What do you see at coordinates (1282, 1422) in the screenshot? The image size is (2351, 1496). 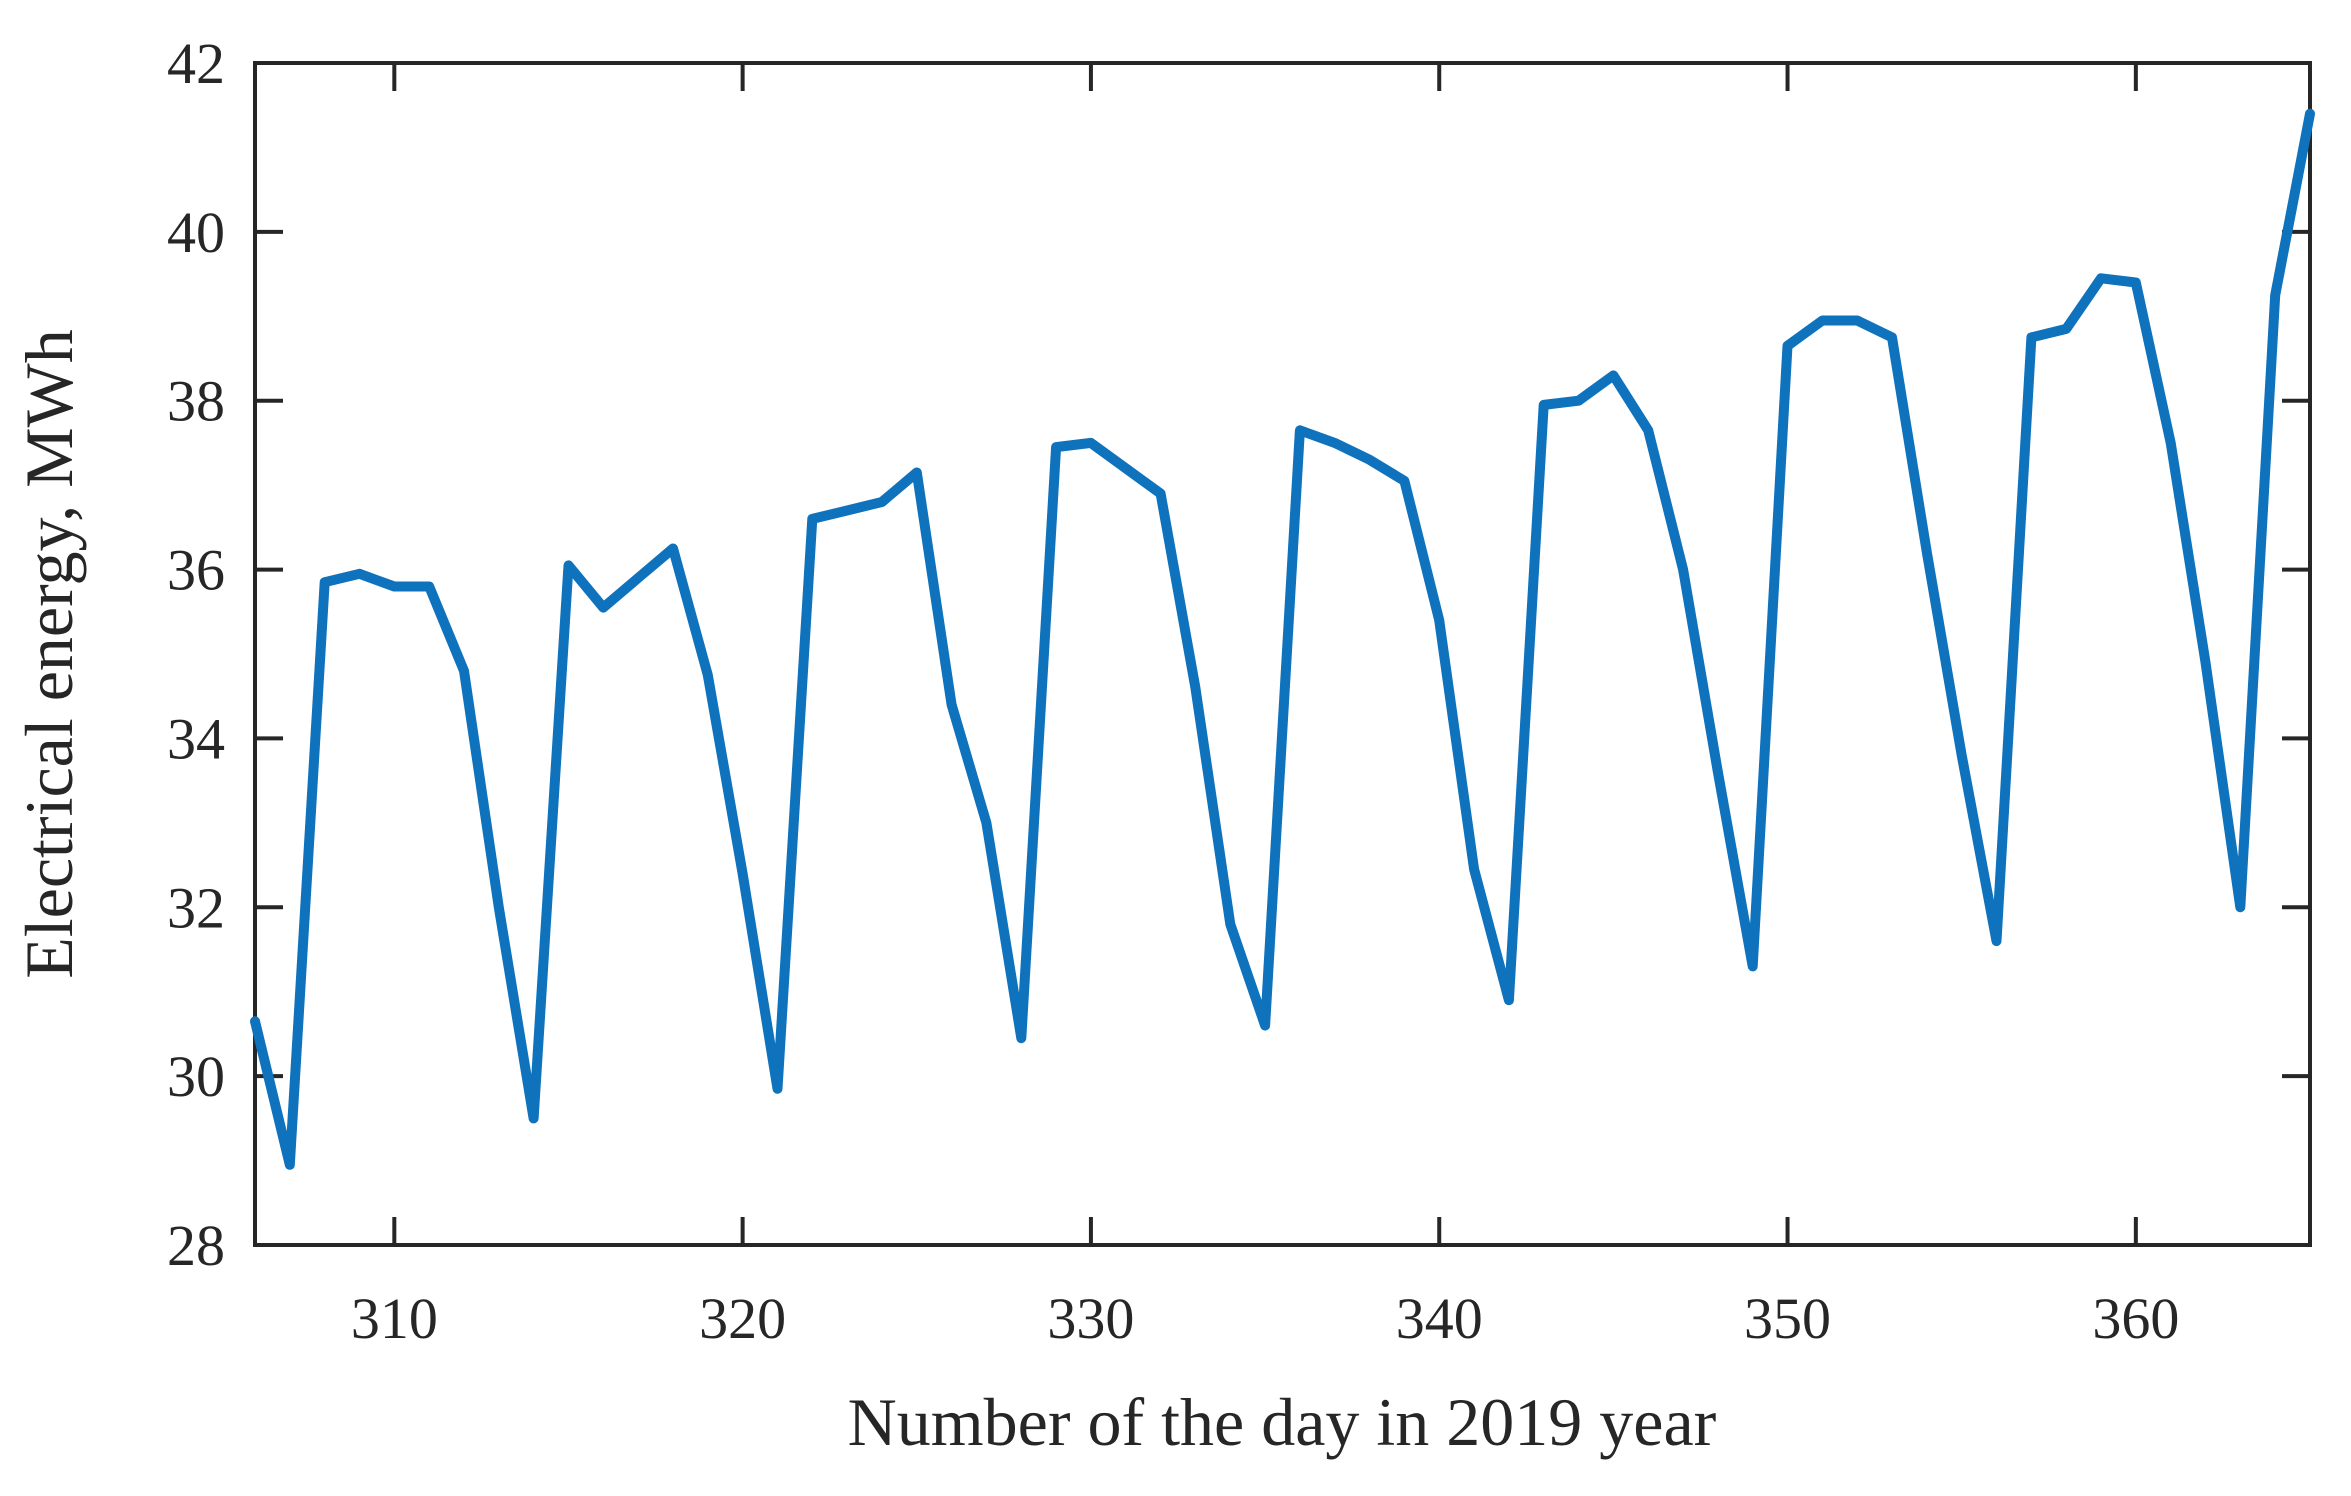 I see `x-axis-title: Number of the day in 2019 year` at bounding box center [1282, 1422].